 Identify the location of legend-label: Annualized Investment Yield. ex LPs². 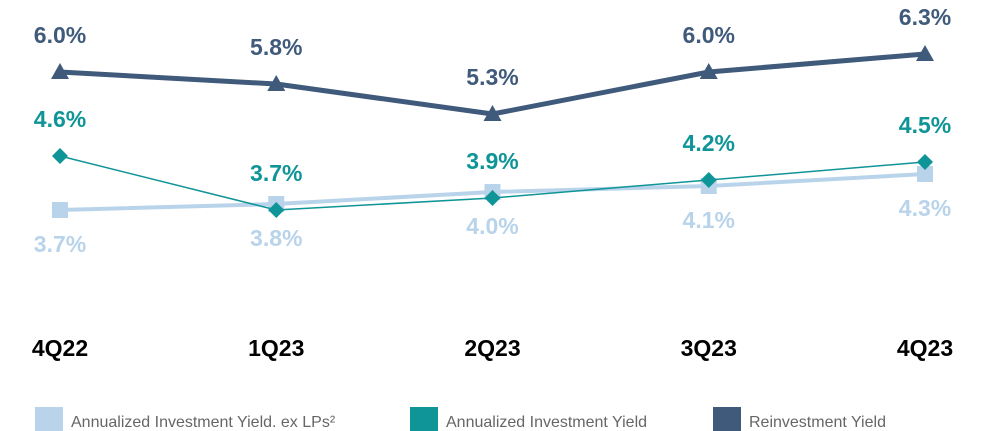
(203, 422).